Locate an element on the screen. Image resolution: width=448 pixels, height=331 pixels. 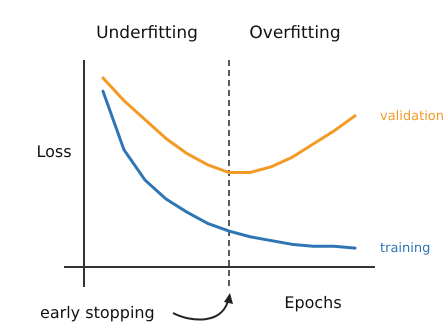
text: Overfitting is located at coordinates (295, 33).